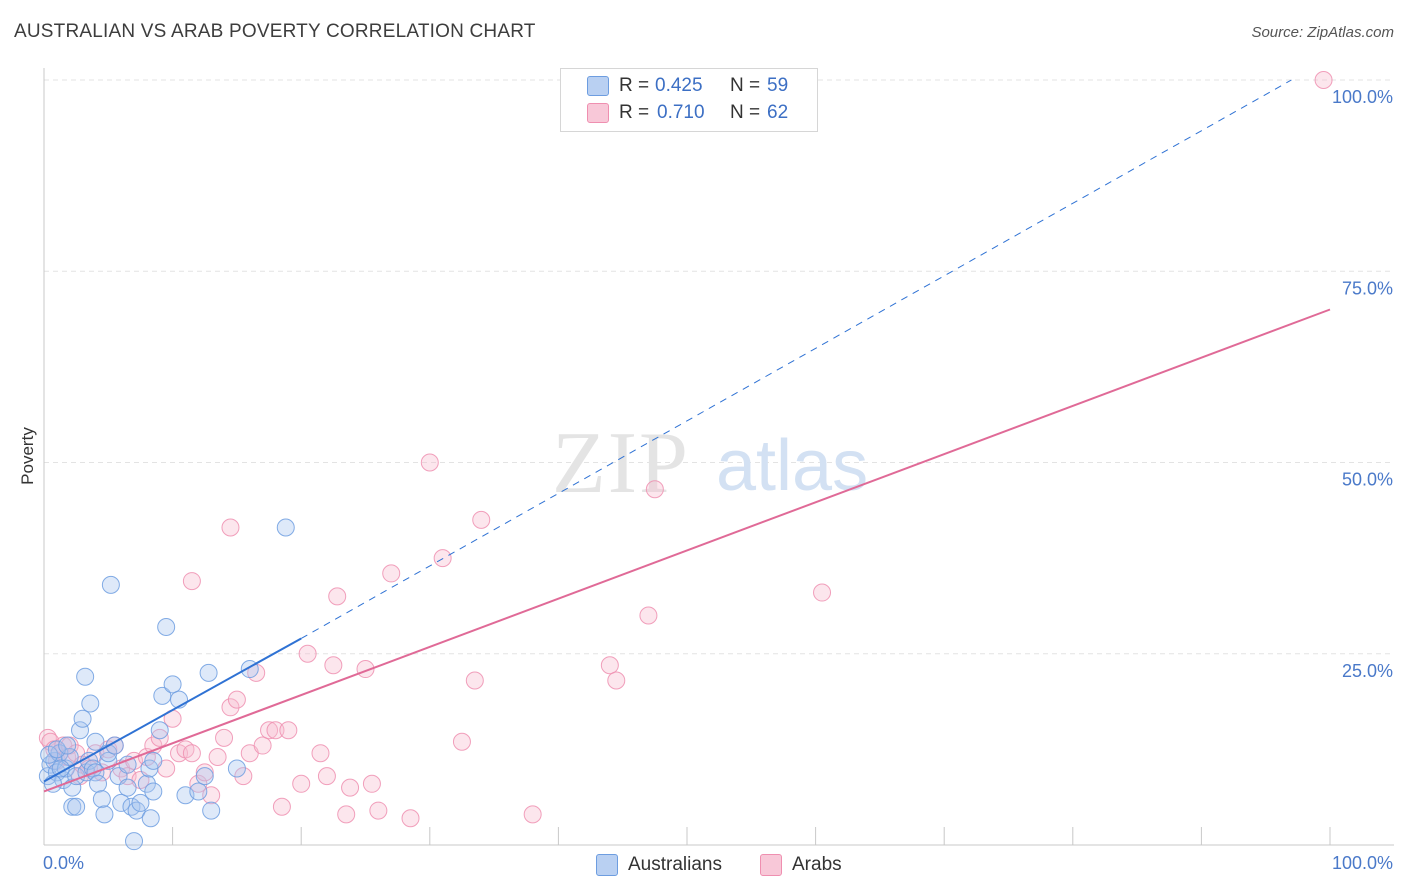 The width and height of the screenshot is (1406, 892). I want to click on arabs-legend-swatch, so click(771, 865).